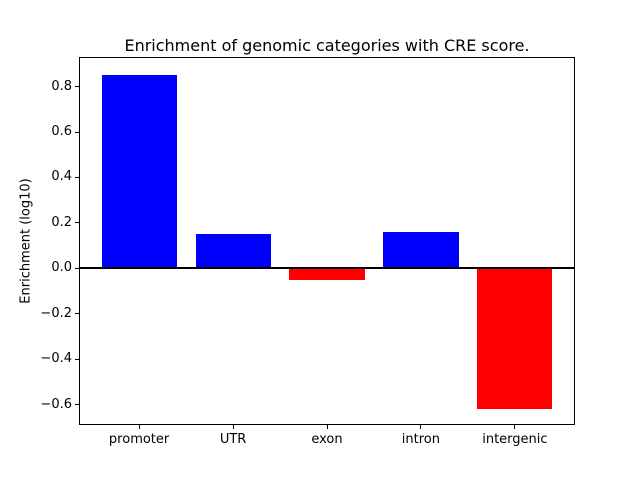 This screenshot has height=480, width=640. I want to click on y-tick-label: 0.4, so click(61, 177).